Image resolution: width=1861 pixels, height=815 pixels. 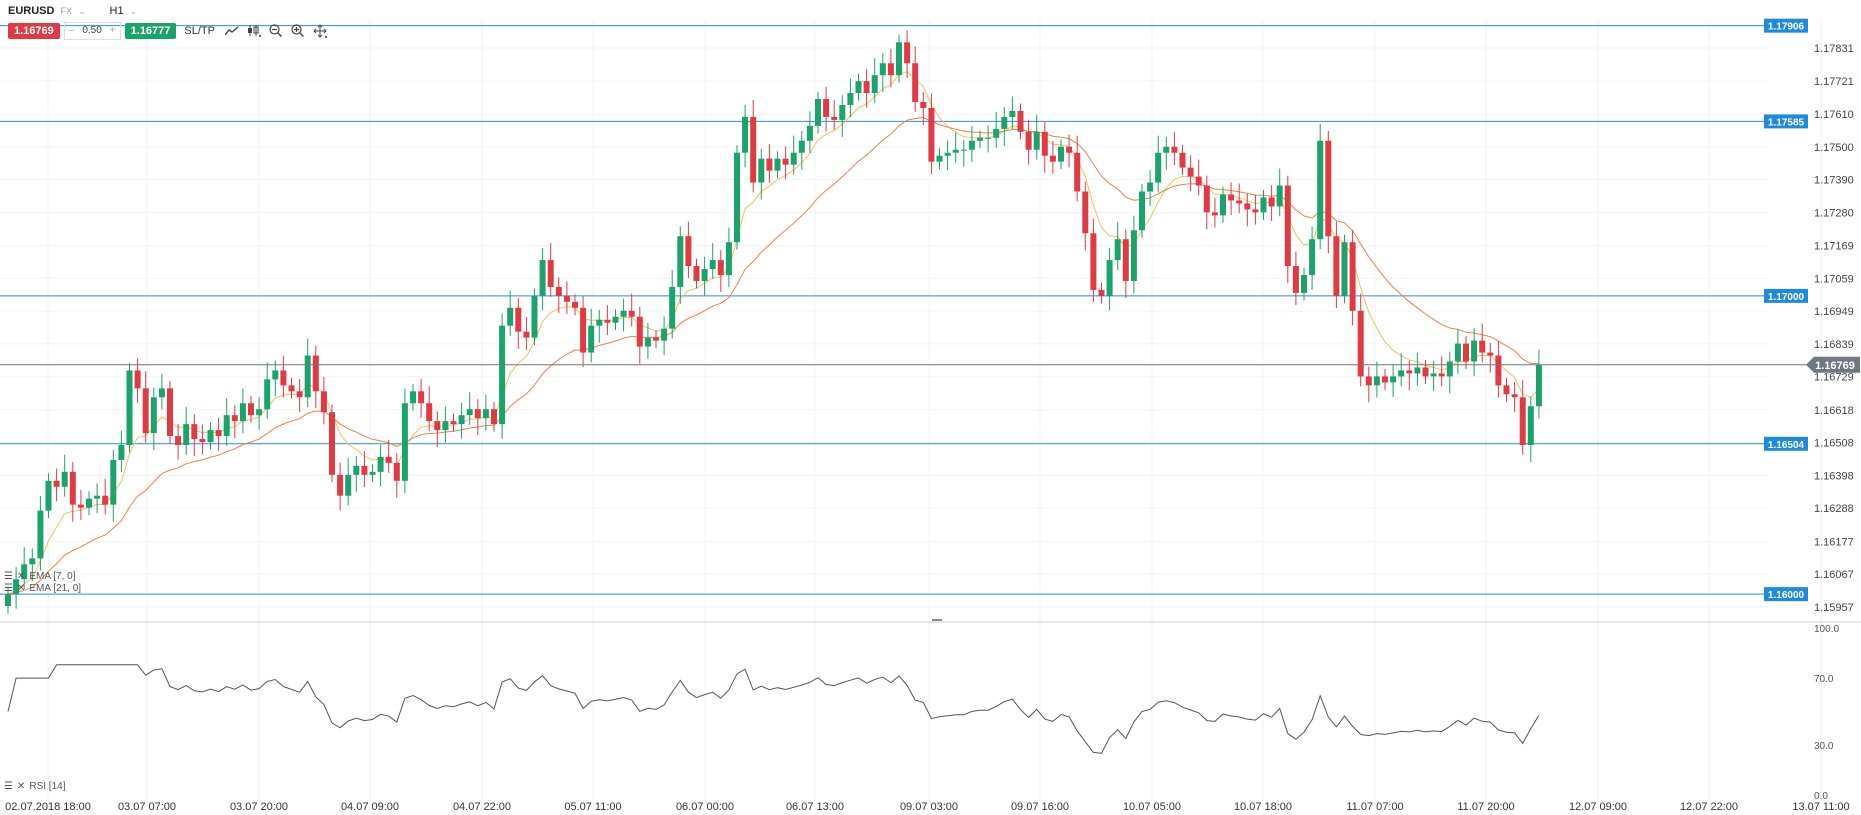 I want to click on current-price-label: 1.16769, so click(x=1835, y=366).